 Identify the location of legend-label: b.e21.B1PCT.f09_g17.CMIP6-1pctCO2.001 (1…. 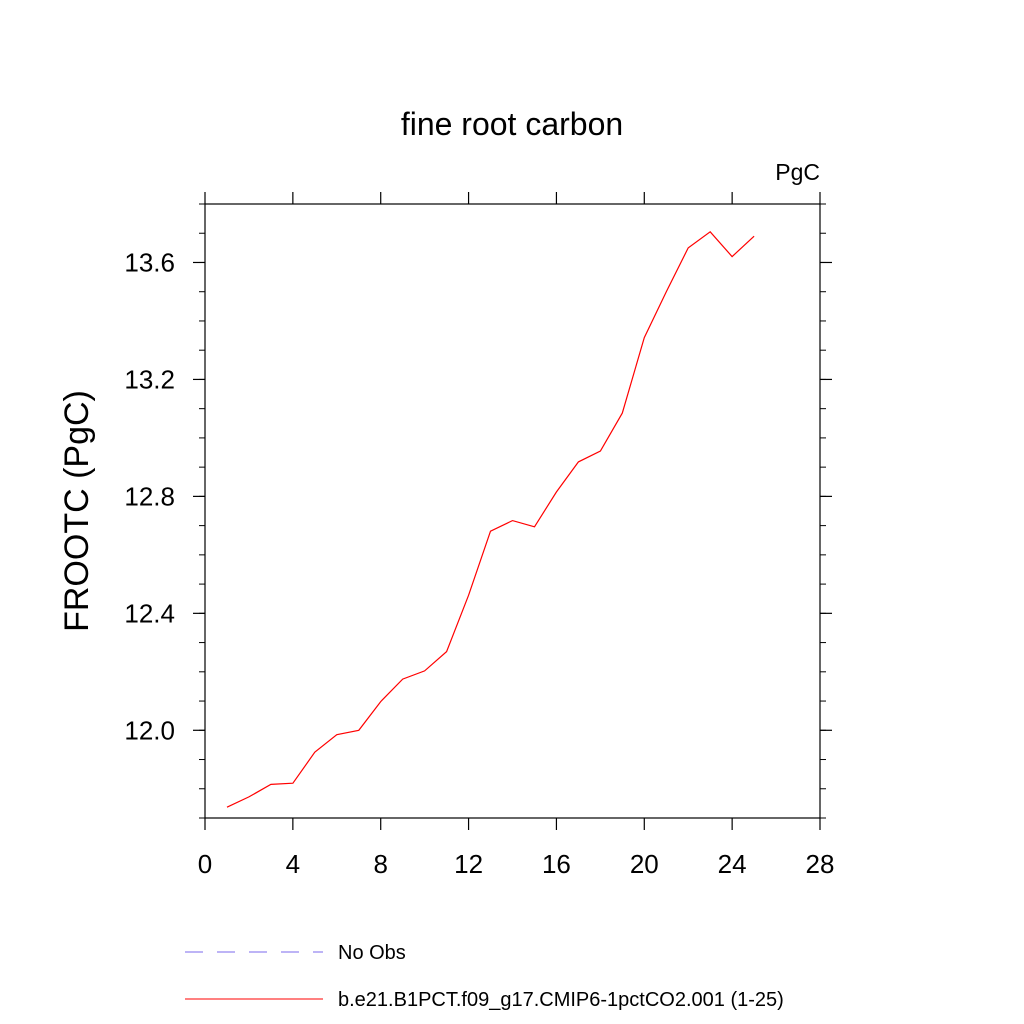
(561, 1000).